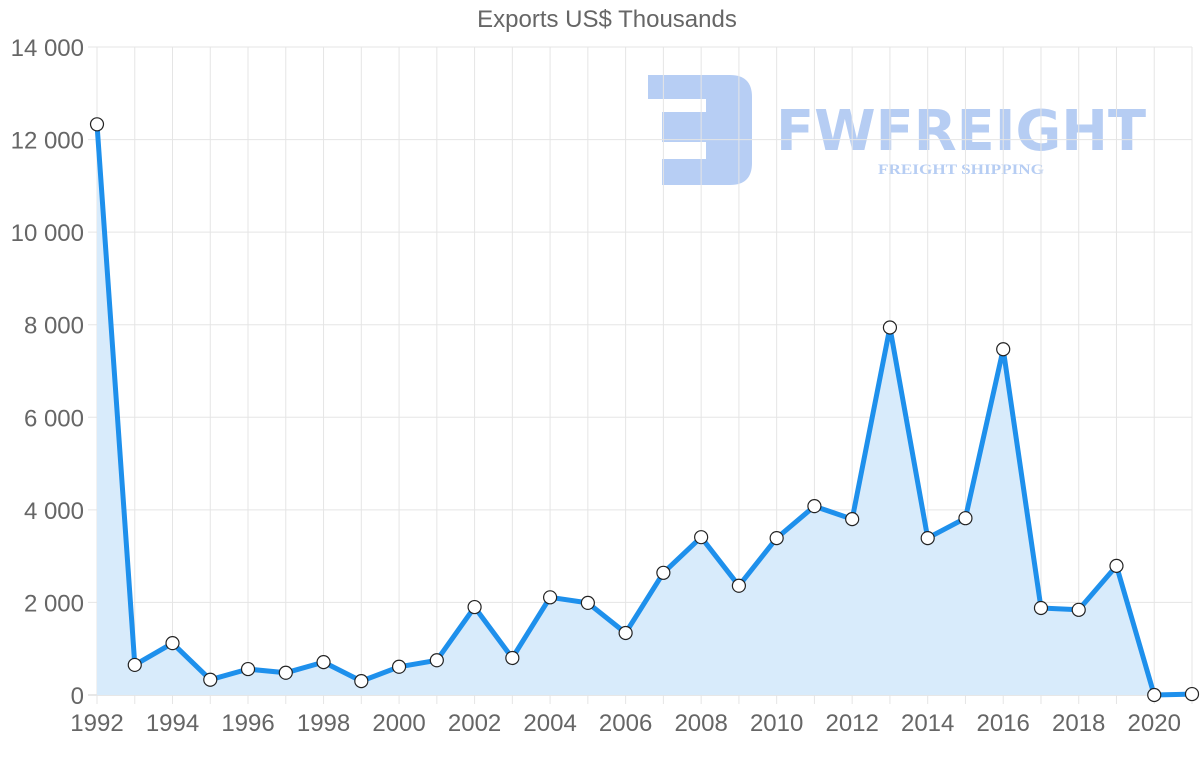 Image resolution: width=1200 pixels, height=763 pixels. What do you see at coordinates (776, 723) in the screenshot?
I see `x-tick-label: 2010` at bounding box center [776, 723].